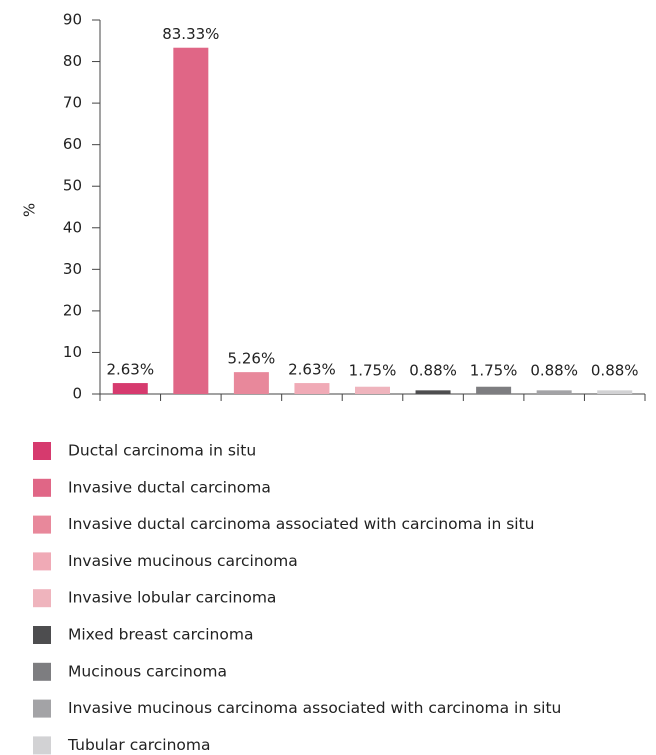 This screenshot has height=755, width=656. I want to click on y-tick-label: 80, so click(72, 61).